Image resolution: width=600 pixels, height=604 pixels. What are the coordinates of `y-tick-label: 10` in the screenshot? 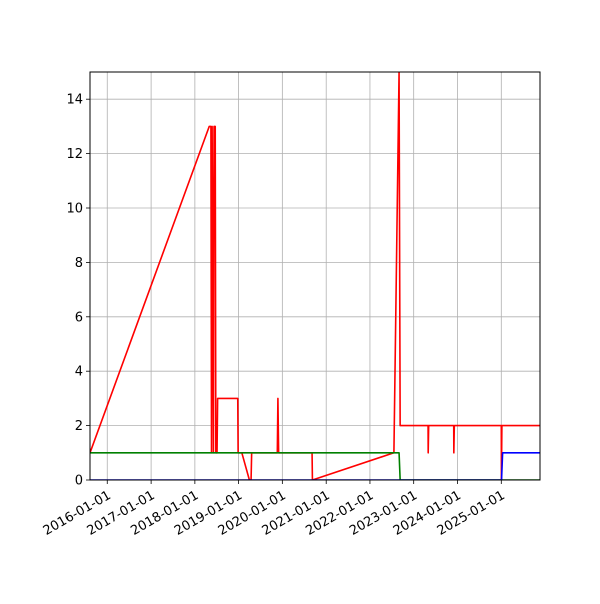 It's located at (74, 209).